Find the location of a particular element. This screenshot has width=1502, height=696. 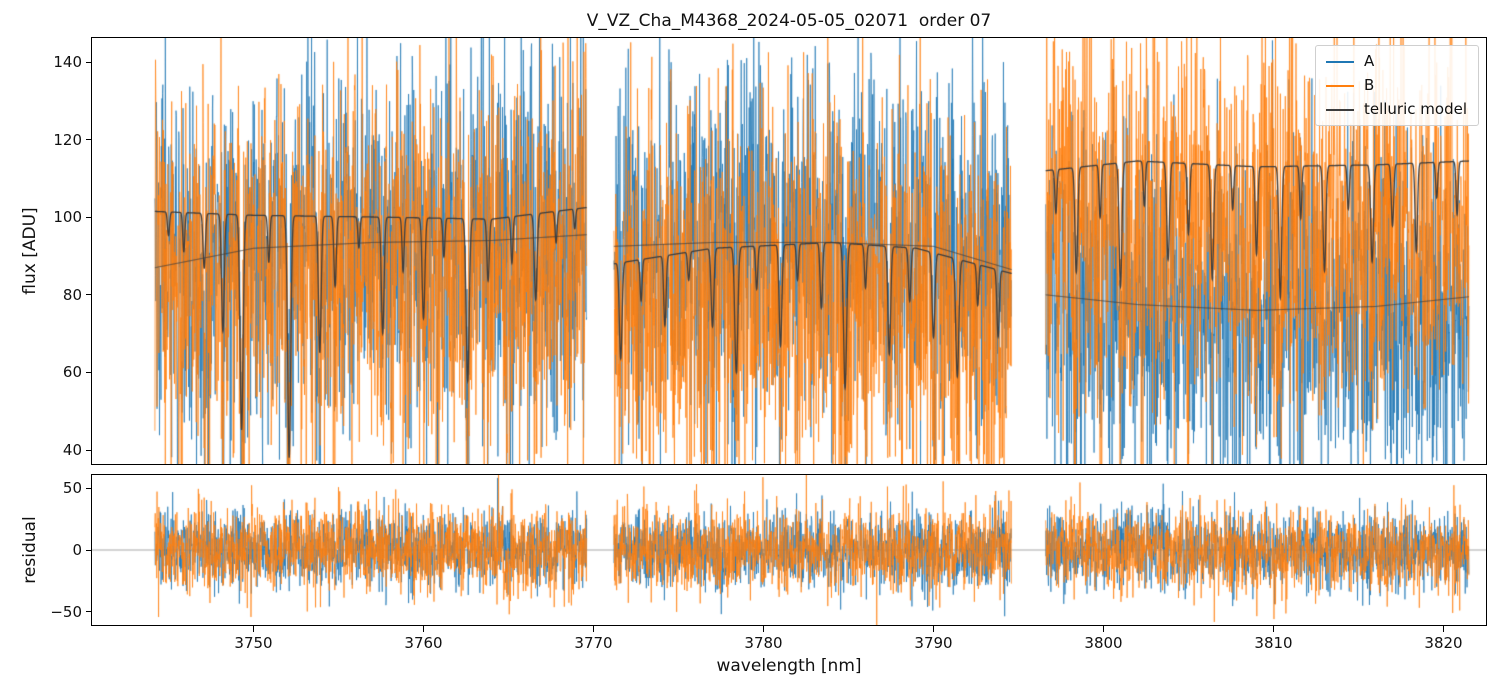

x-axis-label: wavelength [nm] is located at coordinates (789, 666).